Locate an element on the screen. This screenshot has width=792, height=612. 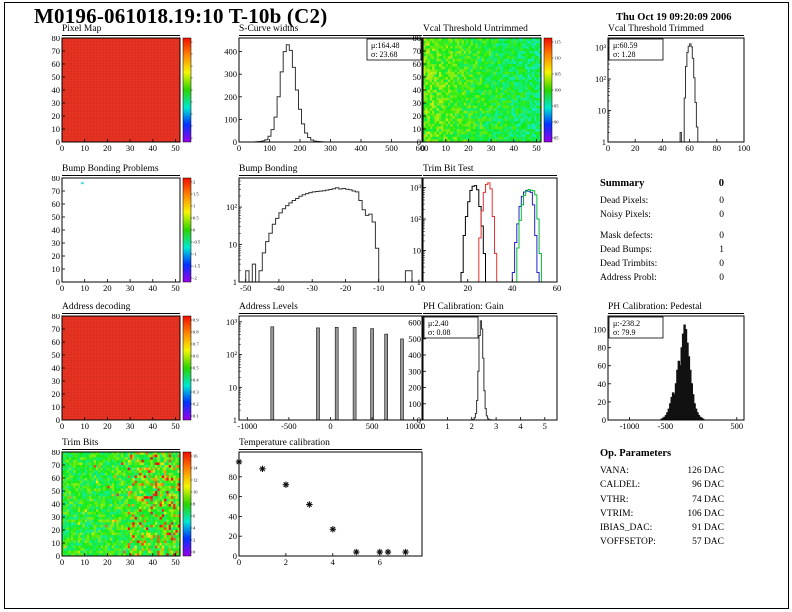
summary-row-label: Mask defects: is located at coordinates (627, 235).